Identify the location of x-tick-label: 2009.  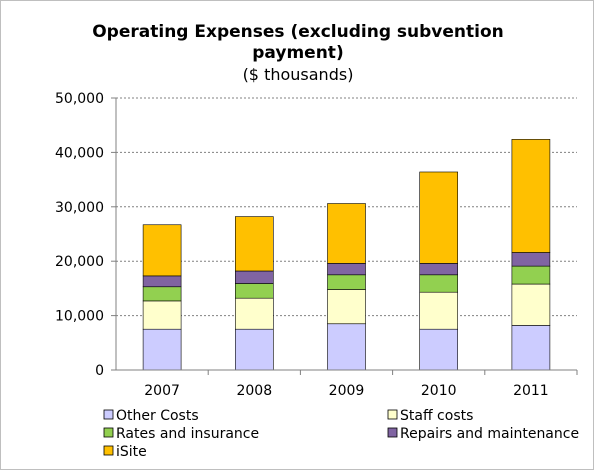
(347, 391).